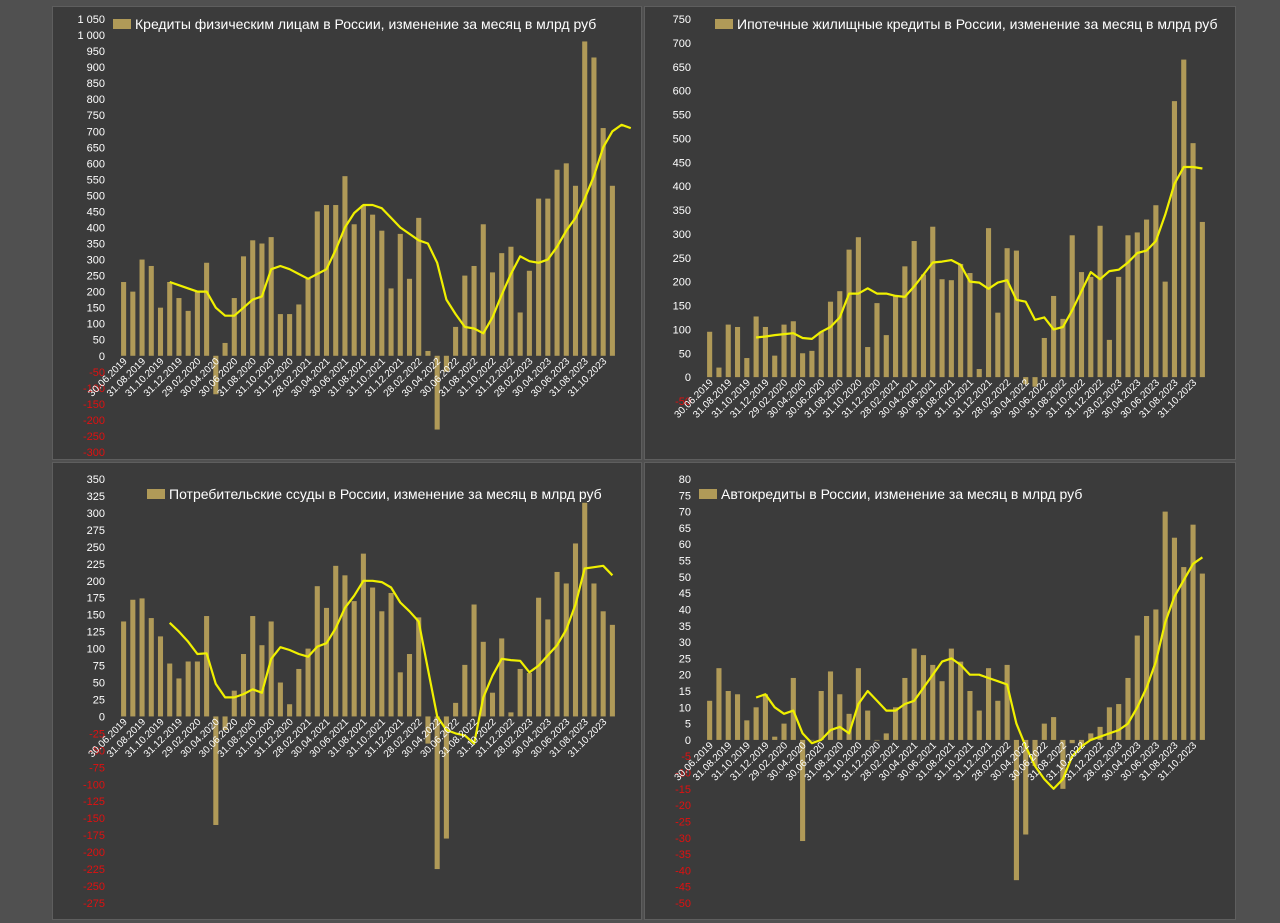 This screenshot has height=923, width=1280. What do you see at coordinates (96, 531) in the screenshot?
I see `y-tick-label: 275` at bounding box center [96, 531].